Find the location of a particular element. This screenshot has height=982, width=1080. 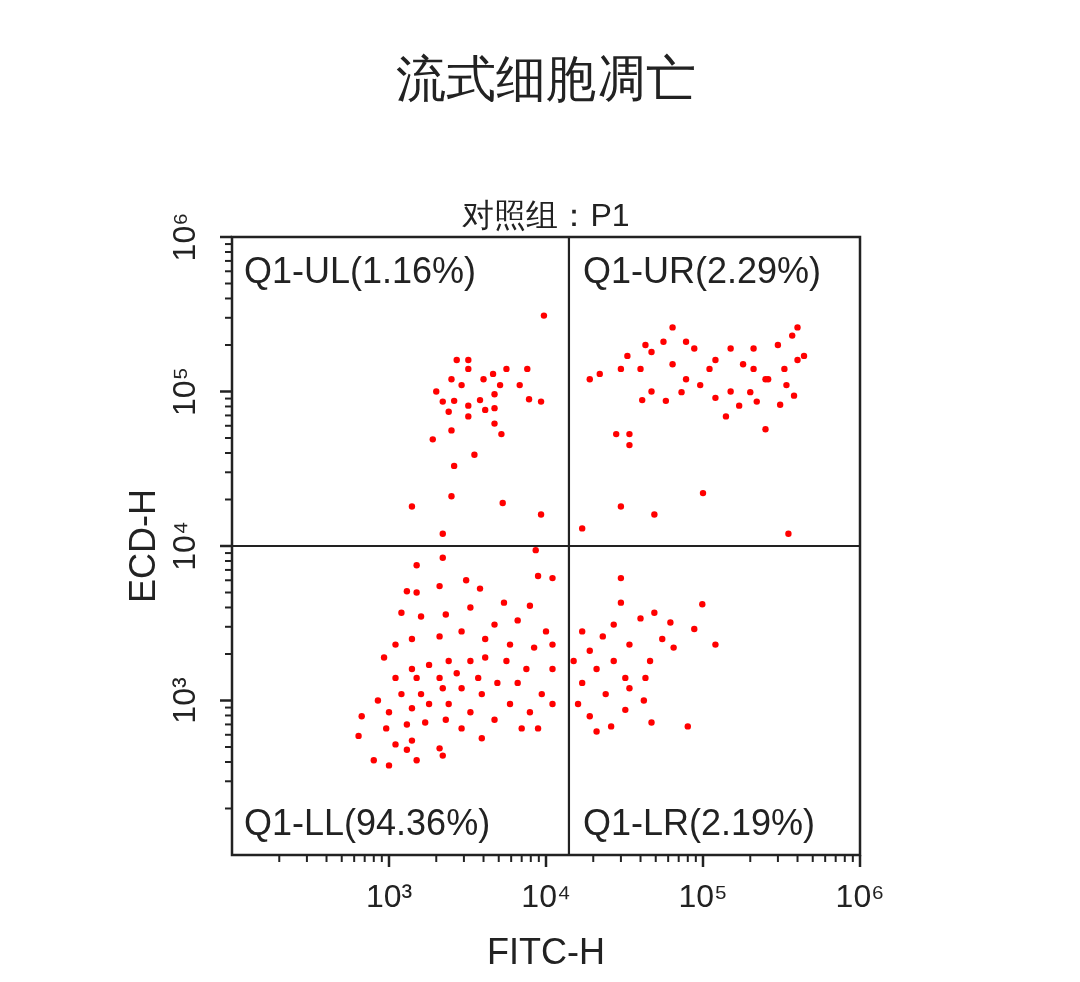

y-tick-label: 10³ is located at coordinates (184, 700).